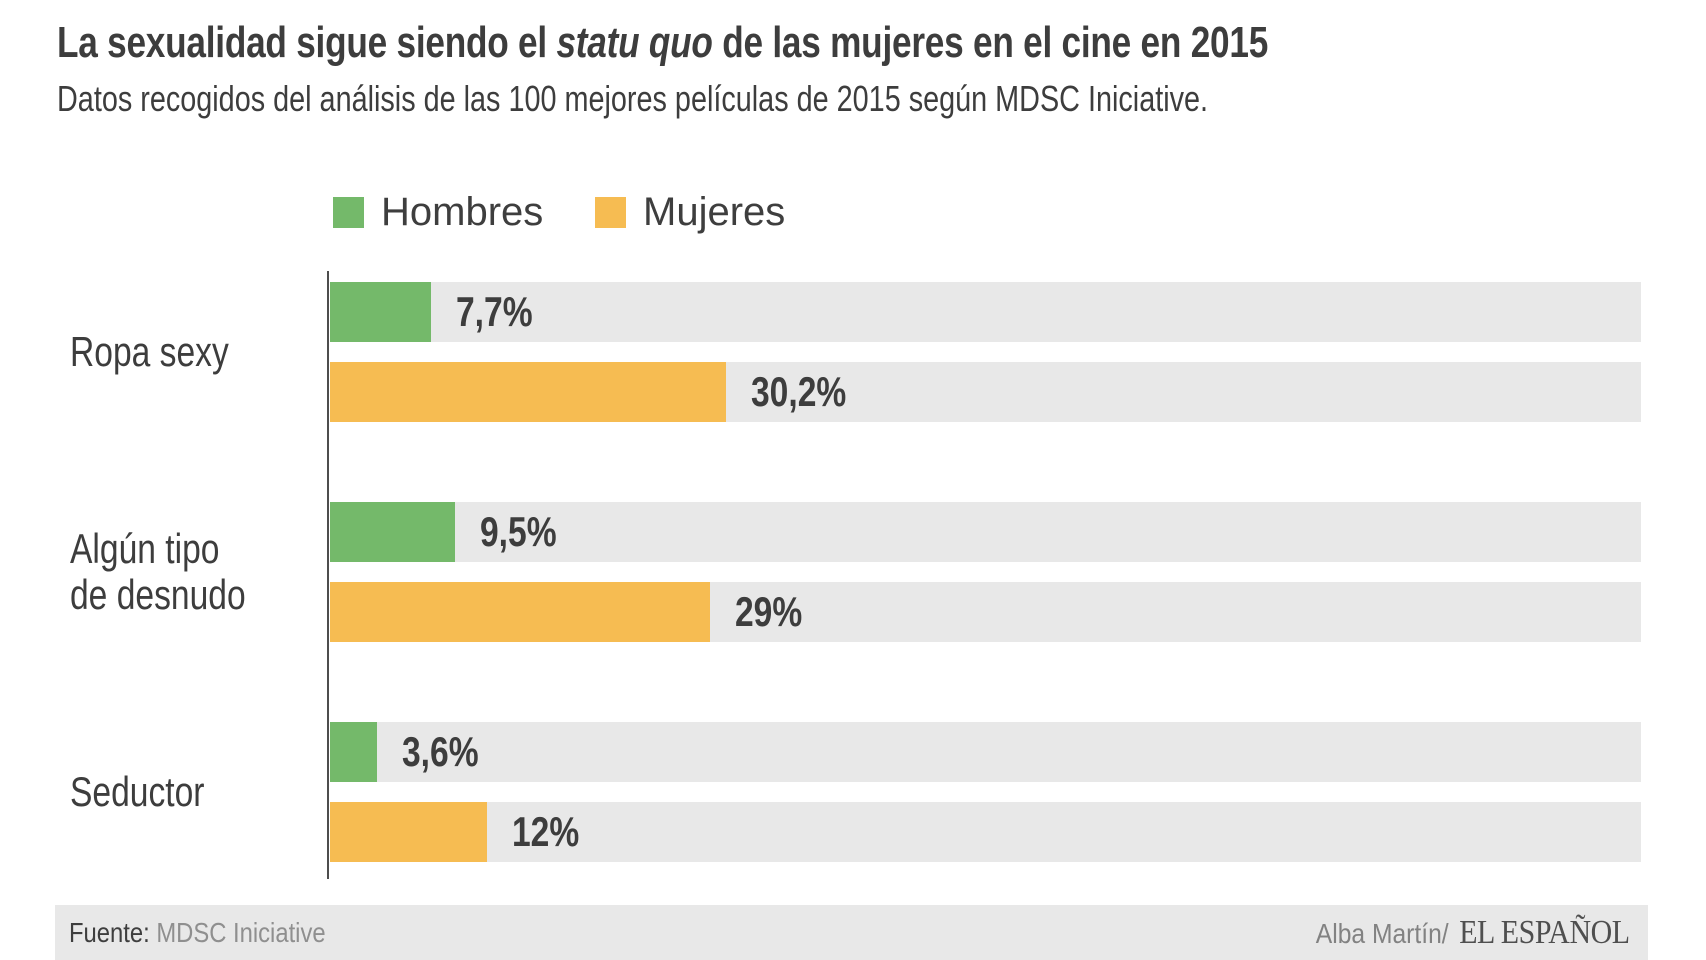 The image size is (1706, 960). What do you see at coordinates (158, 571) in the screenshot?
I see `category-text: Algún tipo de desnudo` at bounding box center [158, 571].